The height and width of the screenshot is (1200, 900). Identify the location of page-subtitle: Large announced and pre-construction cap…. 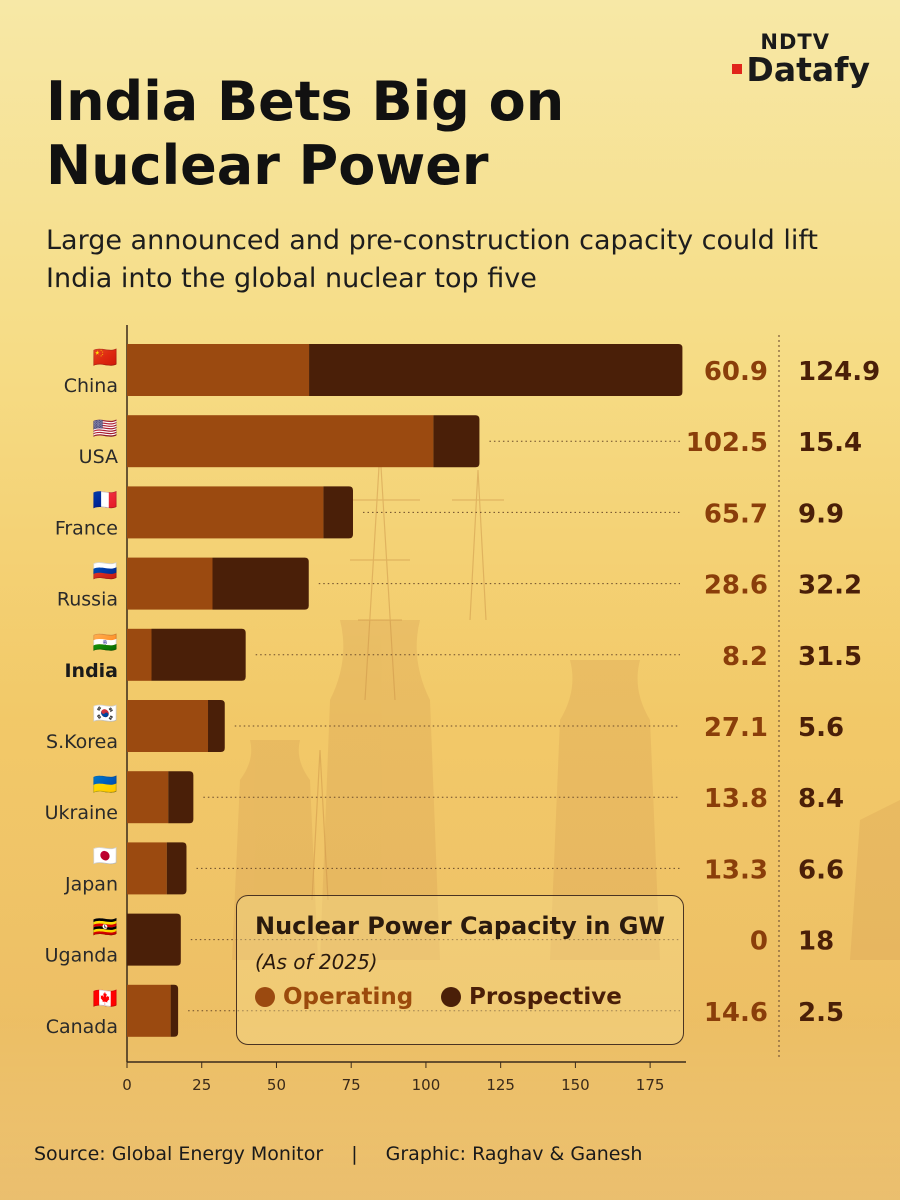
(432, 259).